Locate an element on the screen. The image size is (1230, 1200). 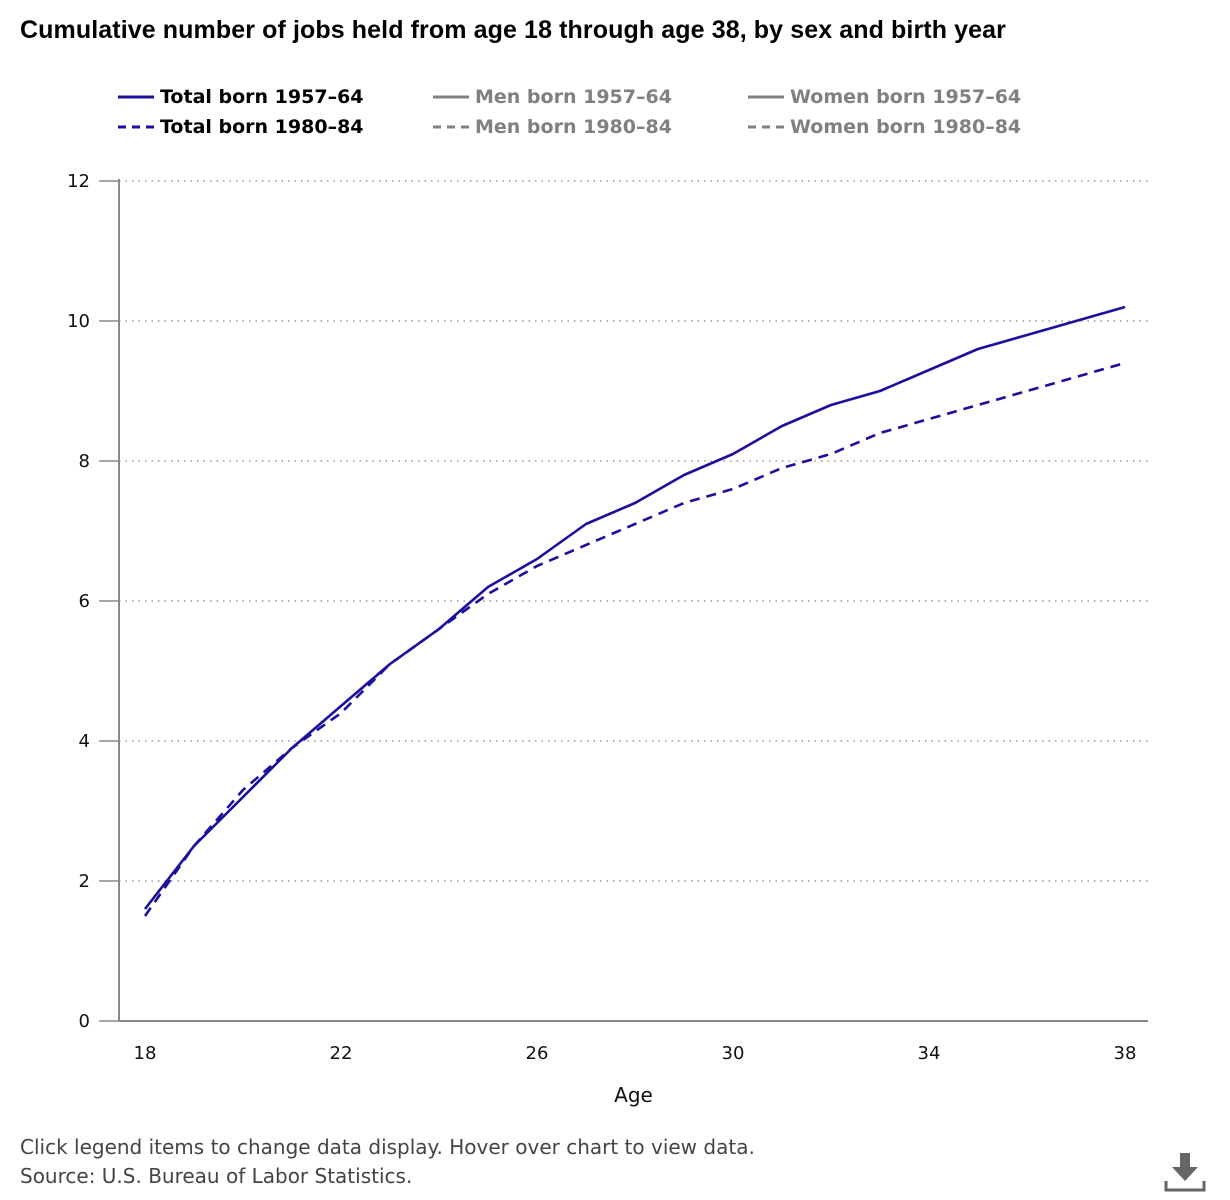
y-tick-label: 10 is located at coordinates (78, 321).